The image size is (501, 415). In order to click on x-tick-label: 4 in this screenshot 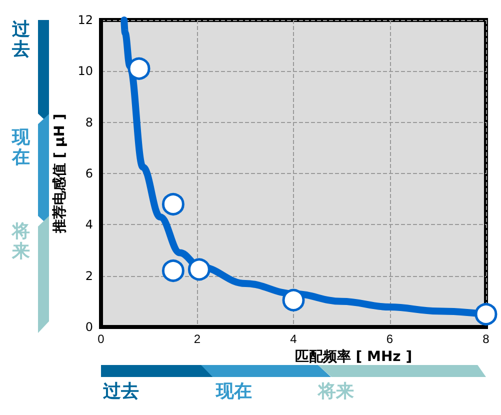, I will do `click(294, 339)`.